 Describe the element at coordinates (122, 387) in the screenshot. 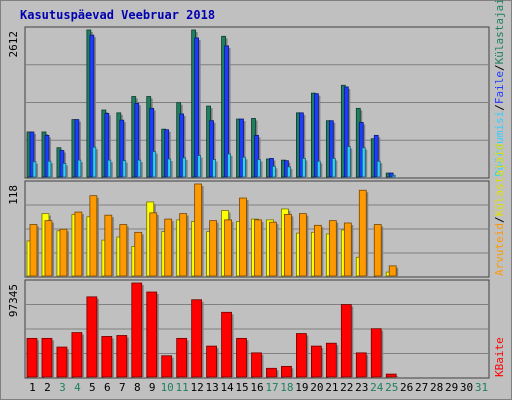

I see `x-tick-day: 7` at that location.